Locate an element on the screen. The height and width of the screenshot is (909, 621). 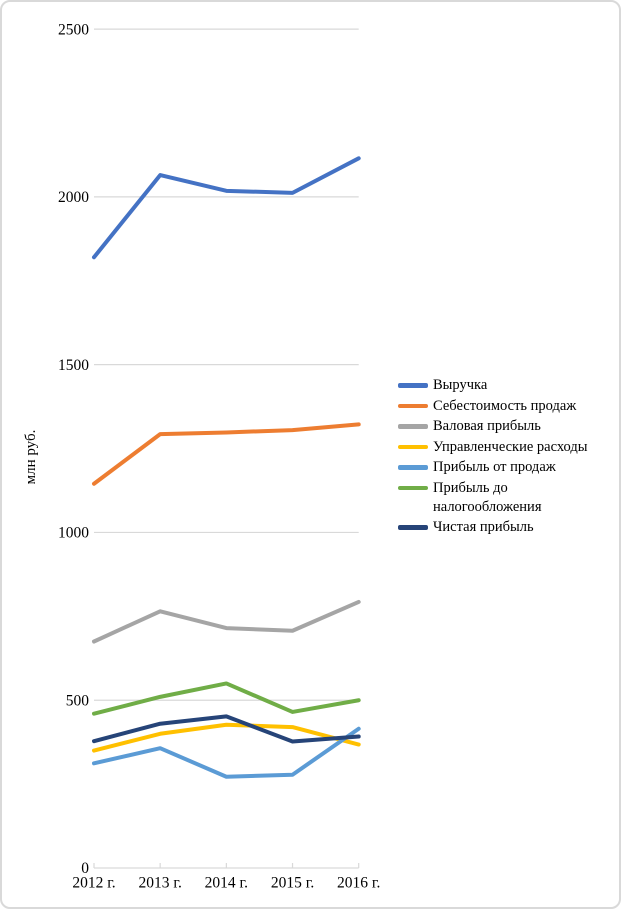
legend-label: Валовая прибыль is located at coordinates (487, 426).